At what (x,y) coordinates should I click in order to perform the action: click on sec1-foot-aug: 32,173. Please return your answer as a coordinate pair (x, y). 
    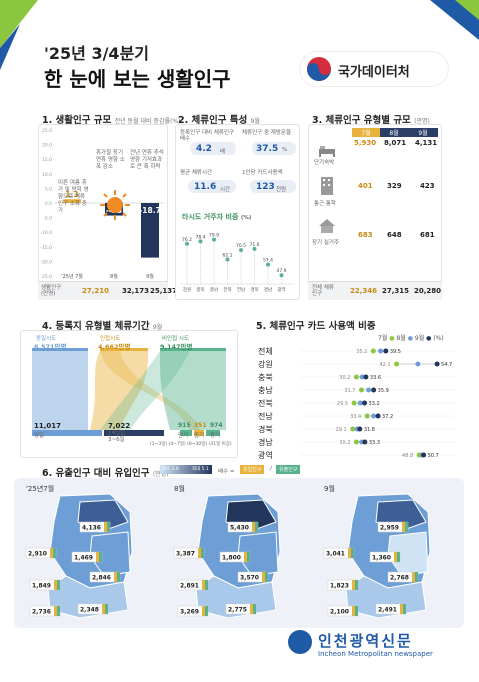
    Looking at the image, I should click on (136, 291).